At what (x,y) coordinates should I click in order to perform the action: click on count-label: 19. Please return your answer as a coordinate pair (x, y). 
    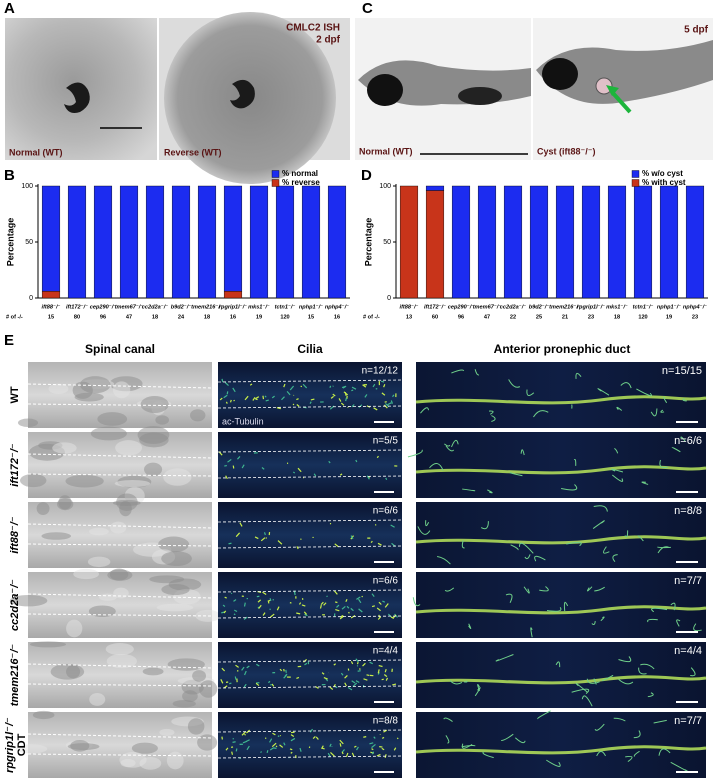
    Looking at the image, I should click on (669, 317).